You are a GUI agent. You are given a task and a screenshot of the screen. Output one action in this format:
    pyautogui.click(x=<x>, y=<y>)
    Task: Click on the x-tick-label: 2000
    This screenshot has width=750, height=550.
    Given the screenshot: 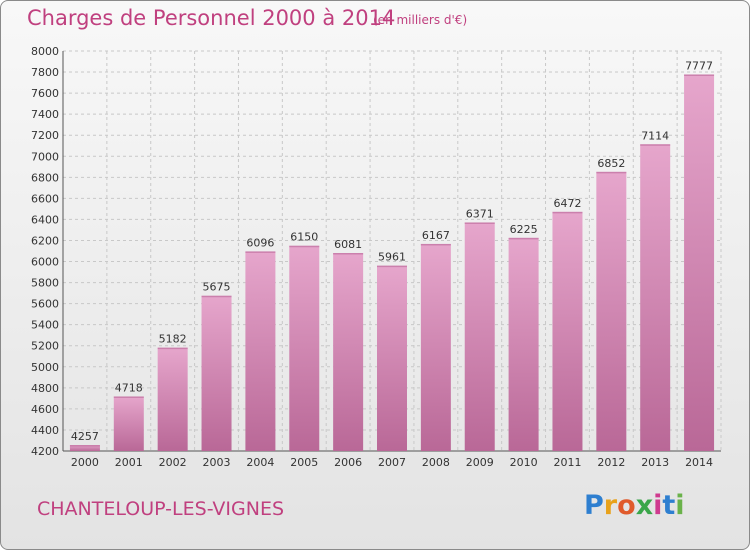 What is the action you would take?
    pyautogui.click(x=85, y=462)
    